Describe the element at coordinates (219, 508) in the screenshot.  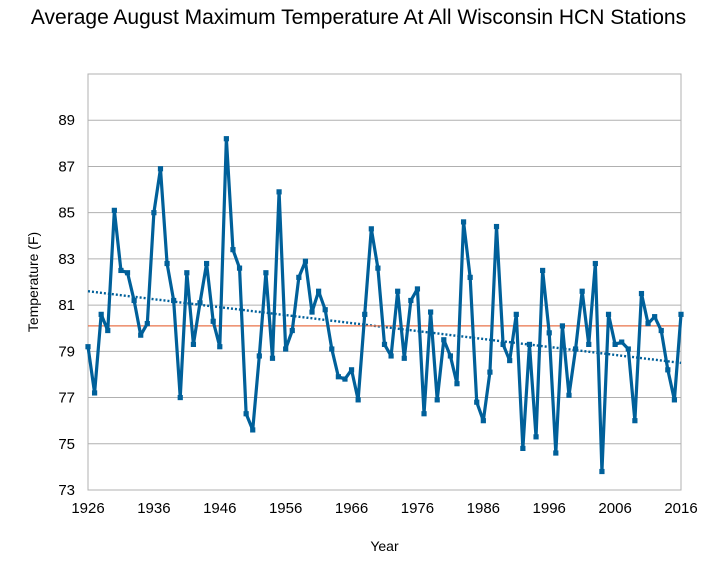
I see `x-tick-label: 1946` at that location.